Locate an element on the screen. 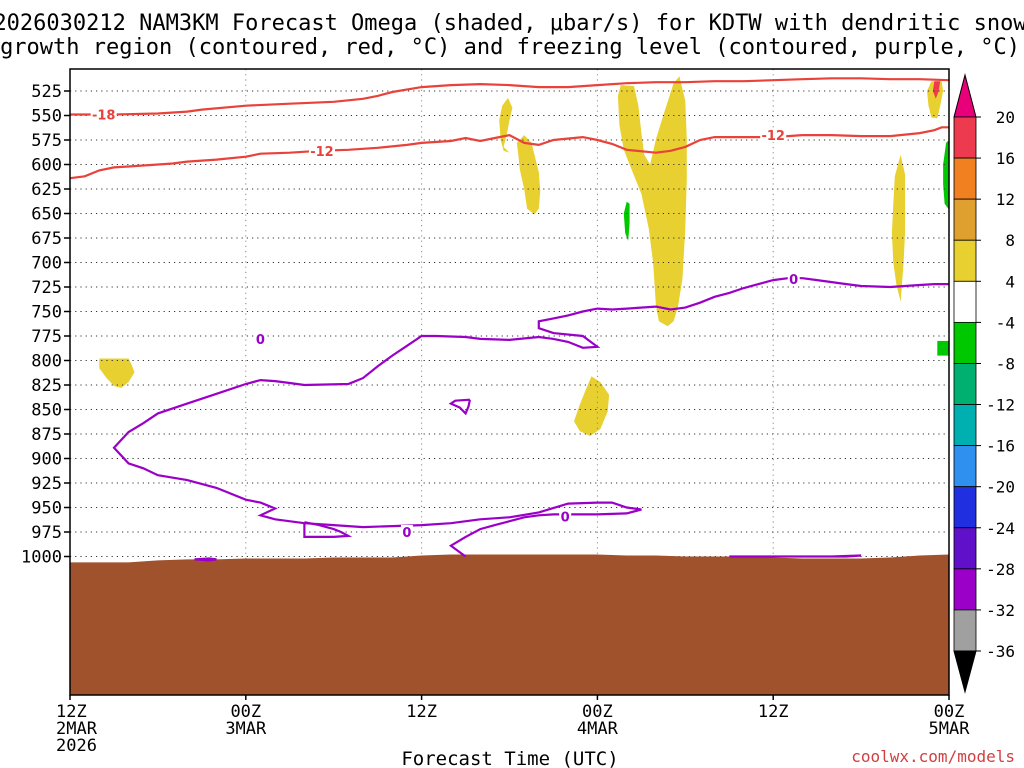 This screenshot has height=768, width=1024. y-tick-label: 675 is located at coordinates (46, 239).